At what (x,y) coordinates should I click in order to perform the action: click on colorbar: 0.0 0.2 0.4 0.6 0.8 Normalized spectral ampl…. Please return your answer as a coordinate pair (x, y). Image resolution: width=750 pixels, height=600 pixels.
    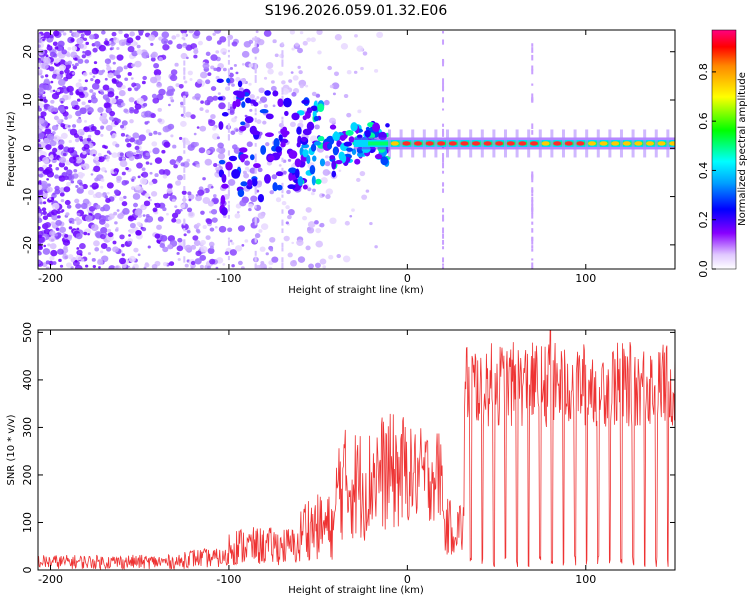
    Looking at the image, I should click on (722, 153).